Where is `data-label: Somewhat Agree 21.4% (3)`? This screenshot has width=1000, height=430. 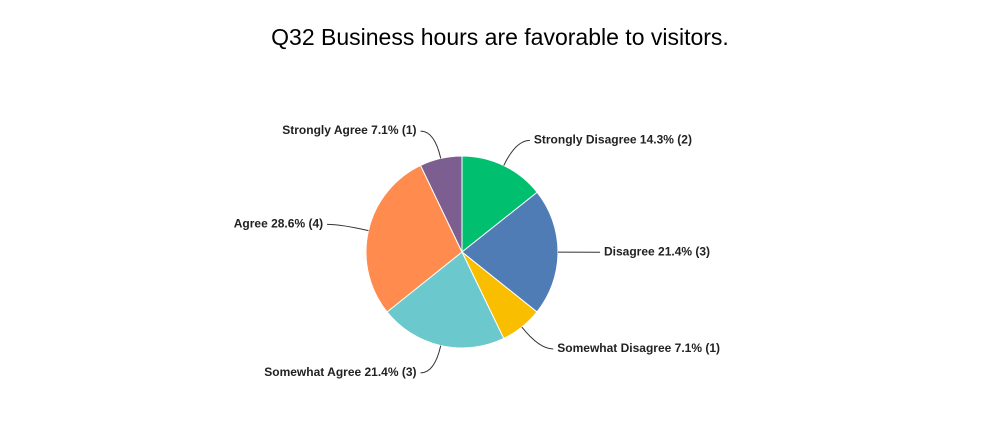
data-label: Somewhat Agree 21.4% (3) is located at coordinates (340, 372).